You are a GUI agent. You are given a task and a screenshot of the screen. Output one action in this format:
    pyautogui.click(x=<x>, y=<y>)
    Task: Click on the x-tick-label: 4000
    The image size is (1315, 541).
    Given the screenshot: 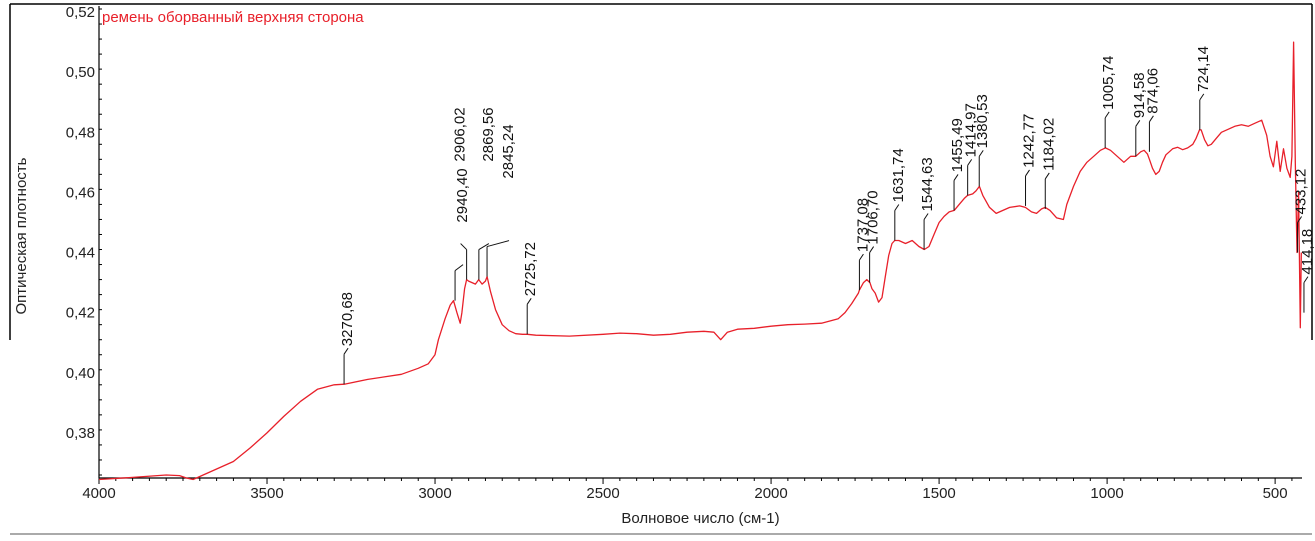 What is the action you would take?
    pyautogui.click(x=98, y=493)
    